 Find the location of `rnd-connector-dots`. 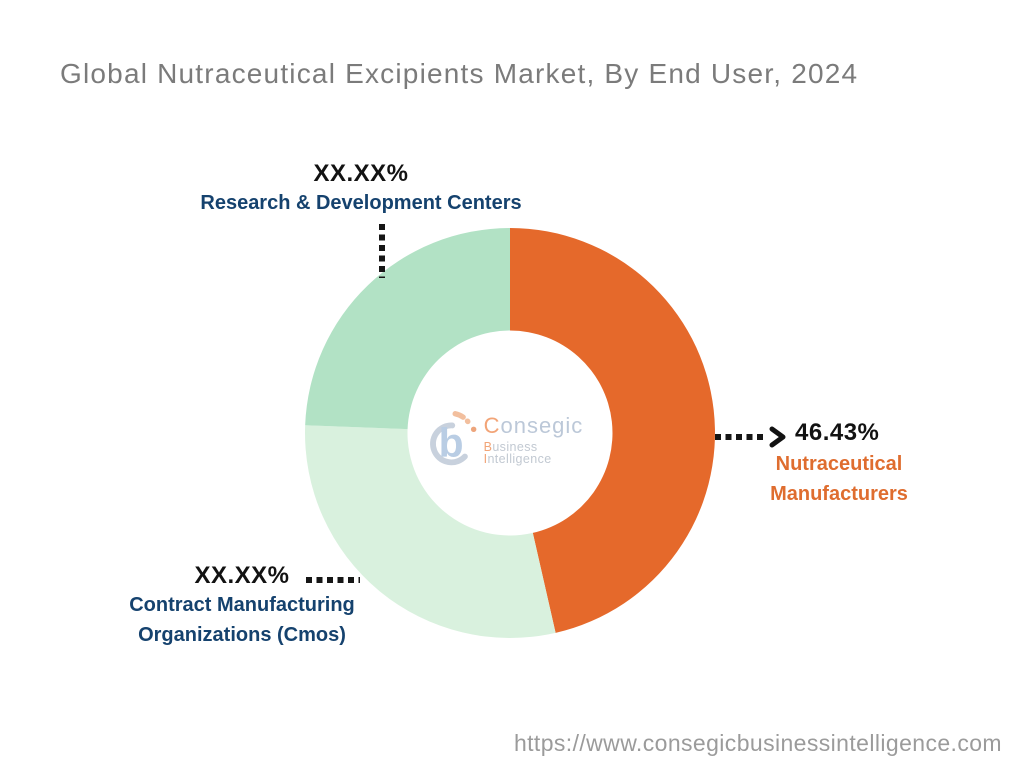

rnd-connector-dots is located at coordinates (382, 251).